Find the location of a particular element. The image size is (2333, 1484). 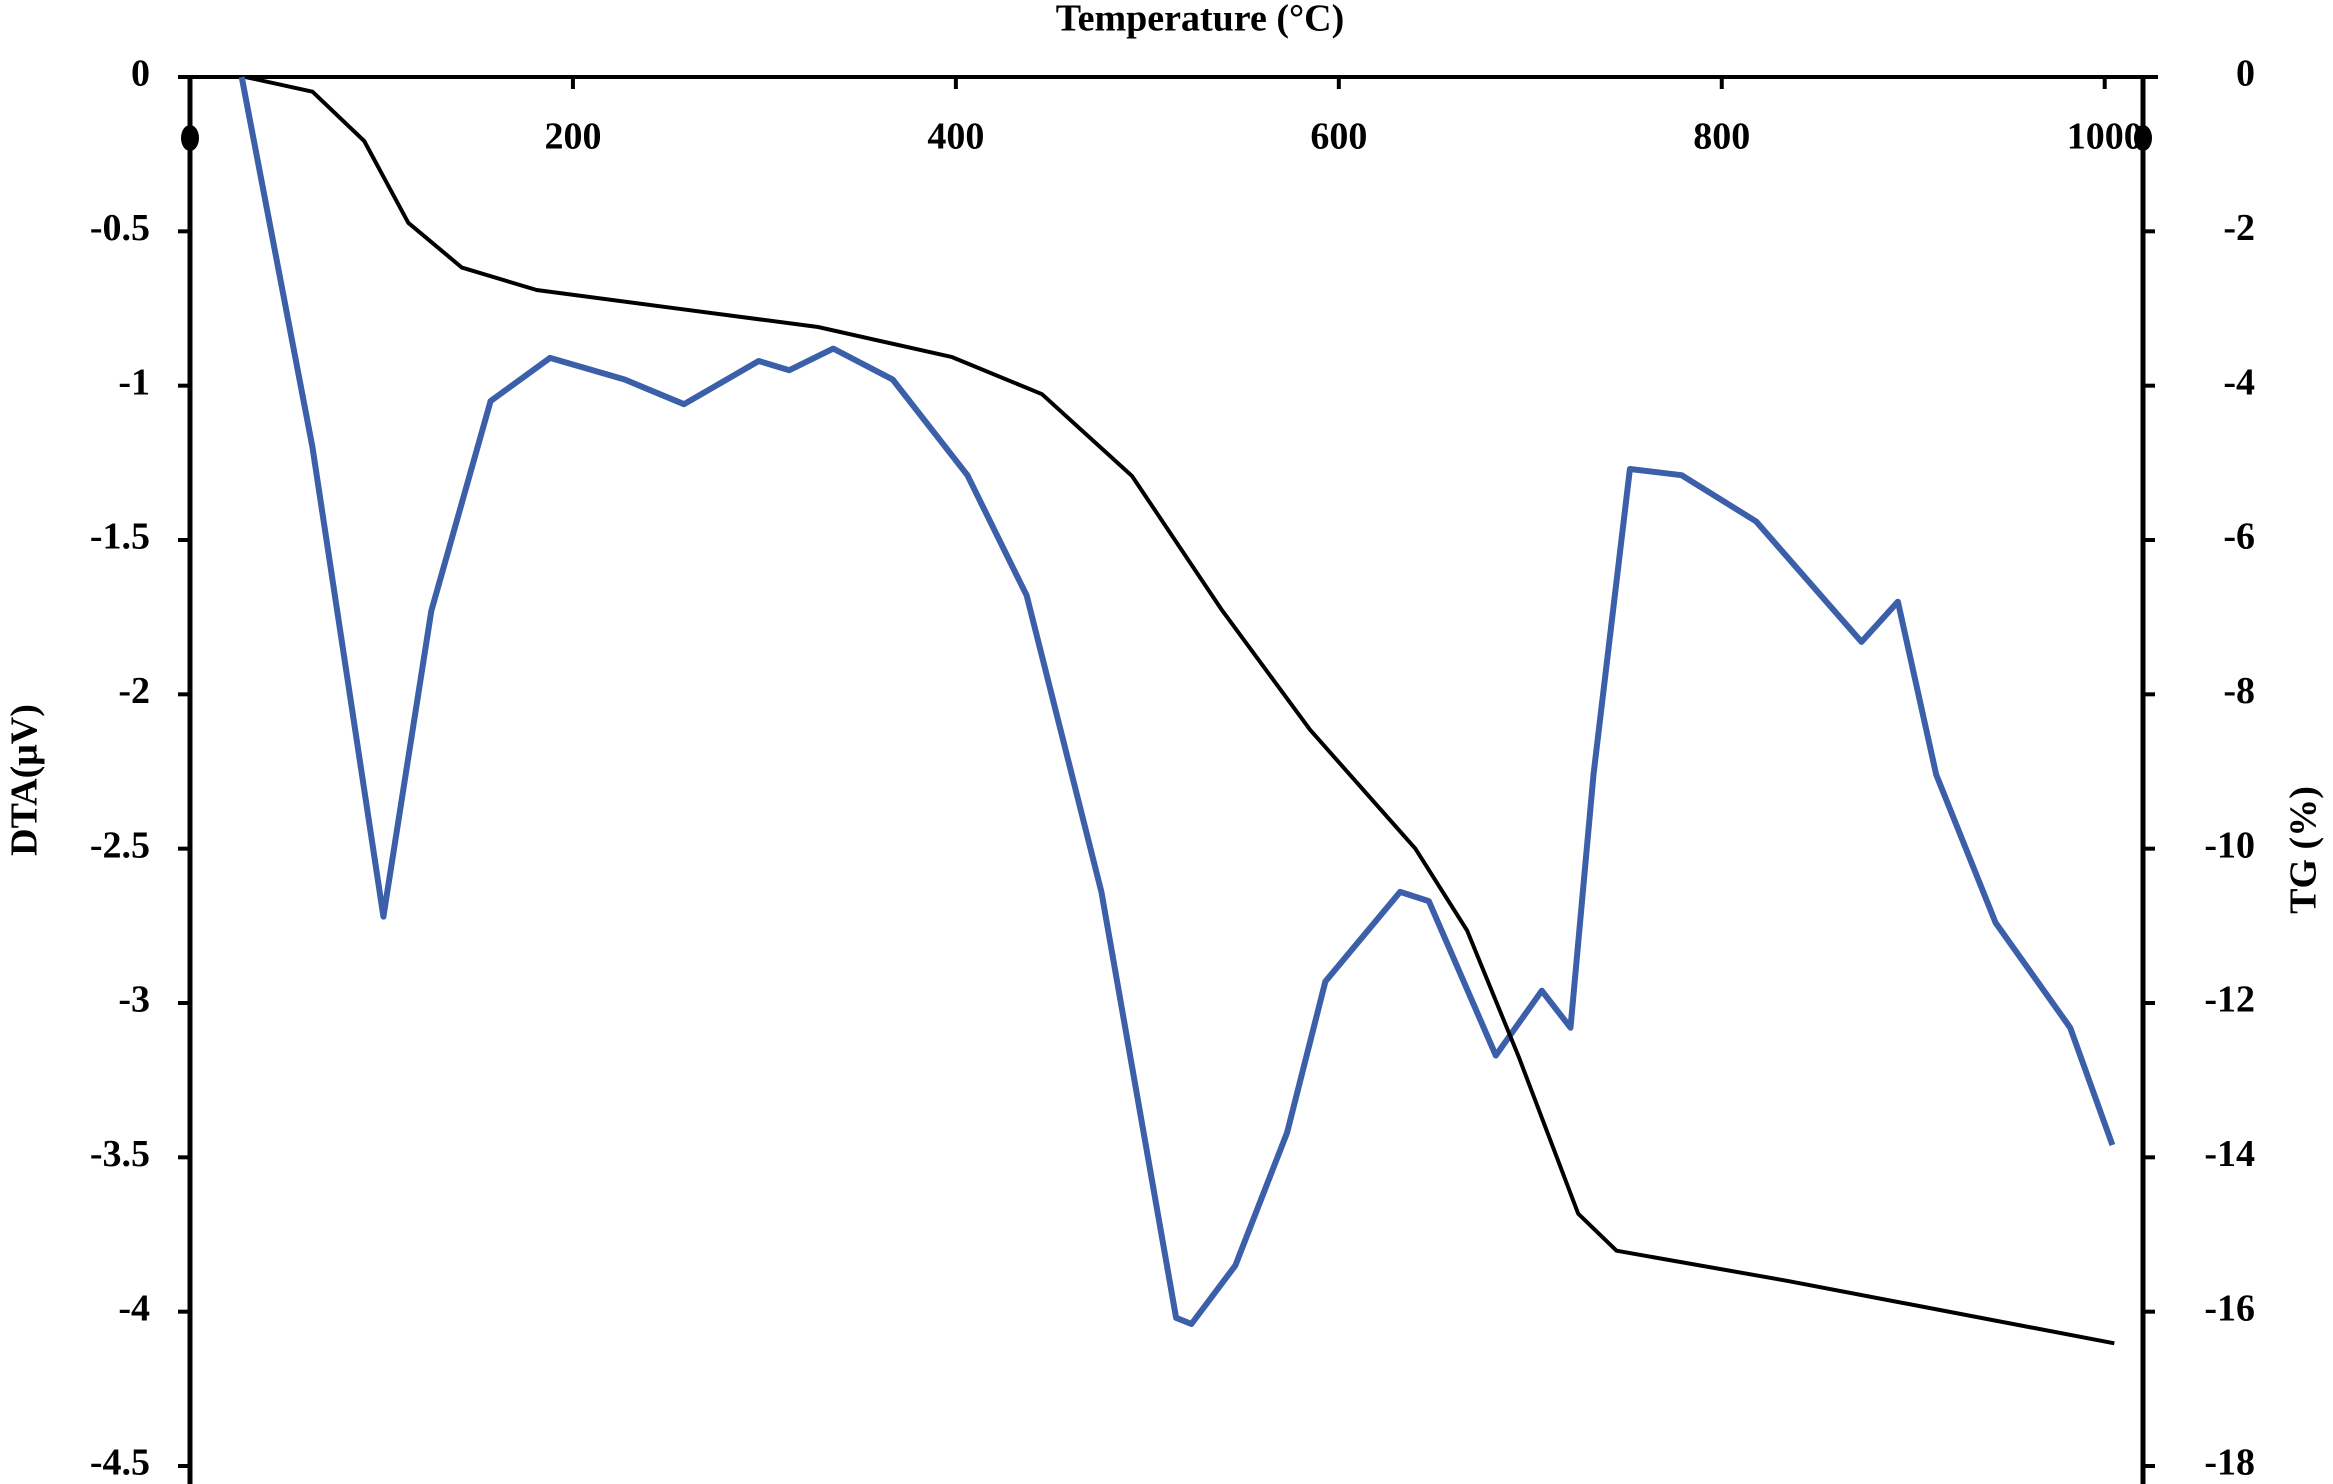

y-tick-label: -2.5 is located at coordinates (120, 845).